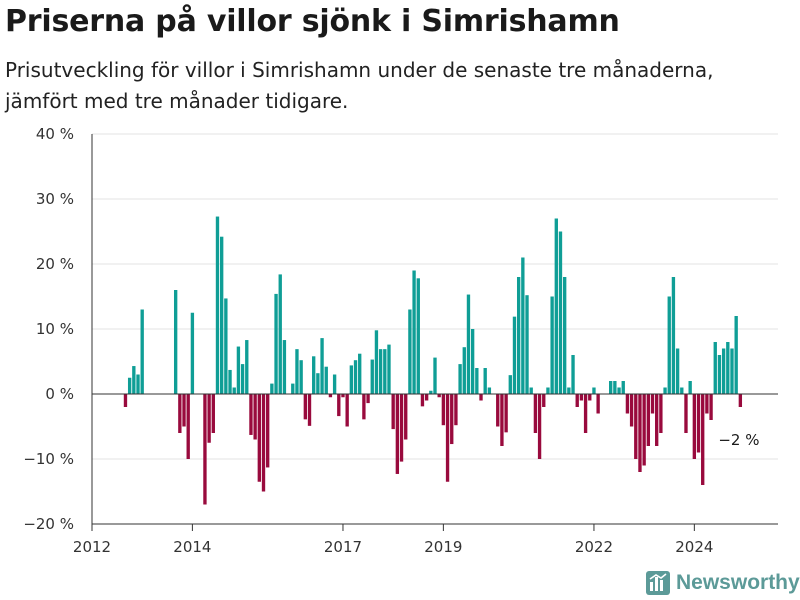 This screenshot has width=800, height=600. Describe the element at coordinates (55, 199) in the screenshot. I see `y-tick-label: 30 %` at that location.